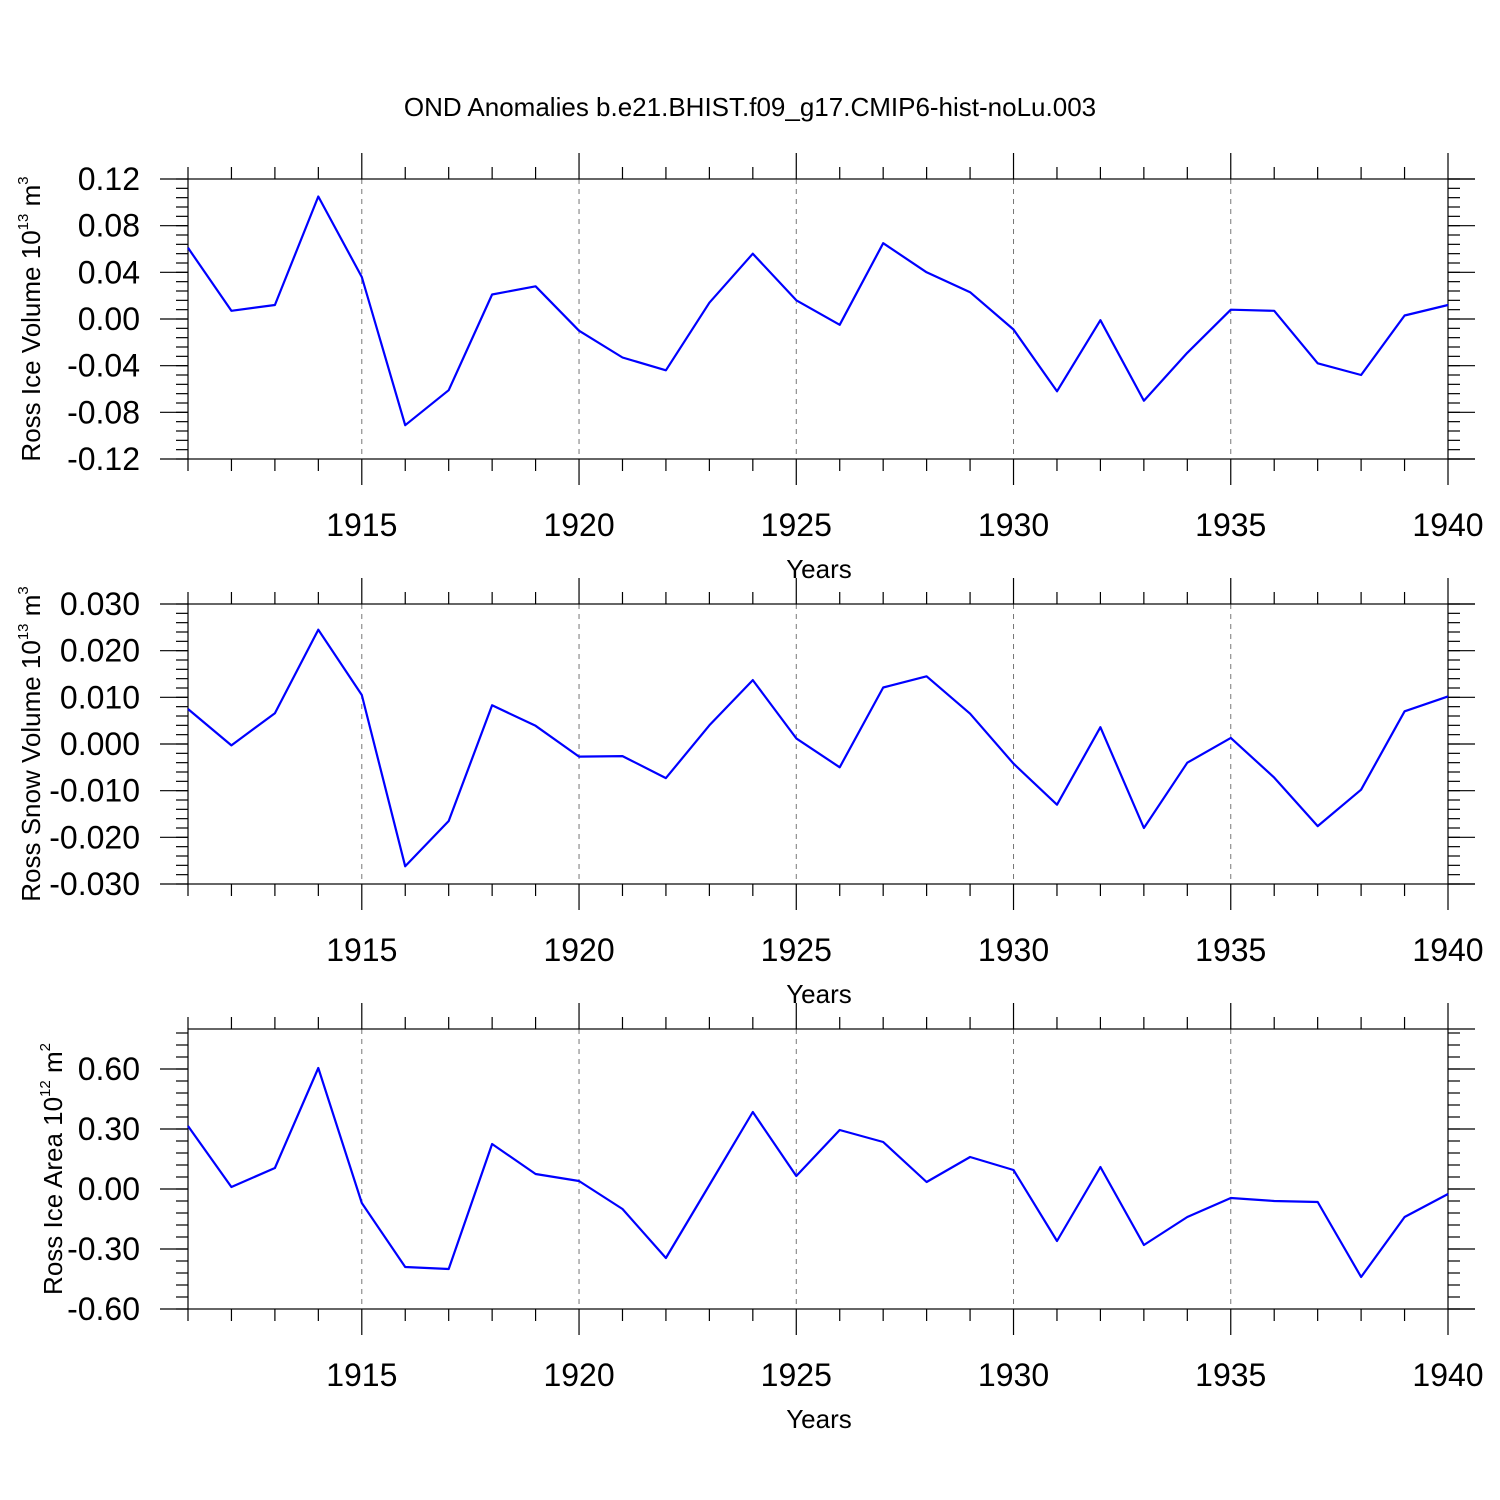 The width and height of the screenshot is (1500, 1500). Describe the element at coordinates (103, 459) in the screenshot. I see `y-tick-label: -0.12` at that location.